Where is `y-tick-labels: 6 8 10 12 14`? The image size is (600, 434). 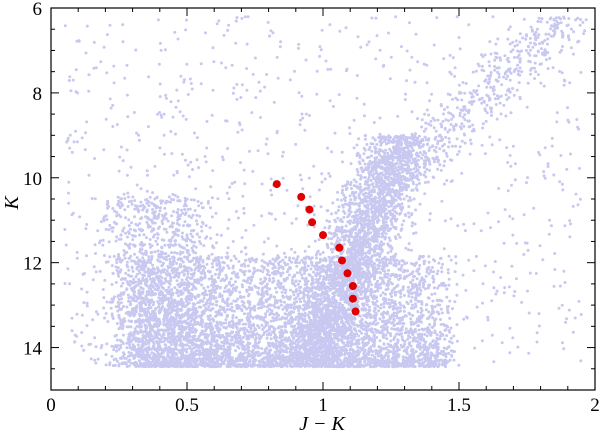
y-tick-labels: 6 8 10 12 14 is located at coordinates (33, 180).